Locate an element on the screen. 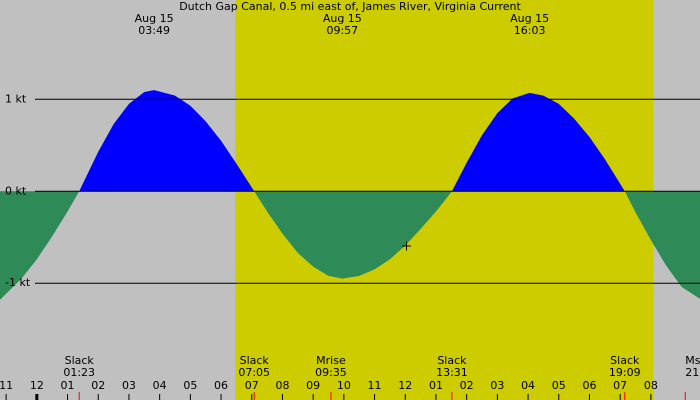  y-tick-label: -1 kt is located at coordinates (18, 282).